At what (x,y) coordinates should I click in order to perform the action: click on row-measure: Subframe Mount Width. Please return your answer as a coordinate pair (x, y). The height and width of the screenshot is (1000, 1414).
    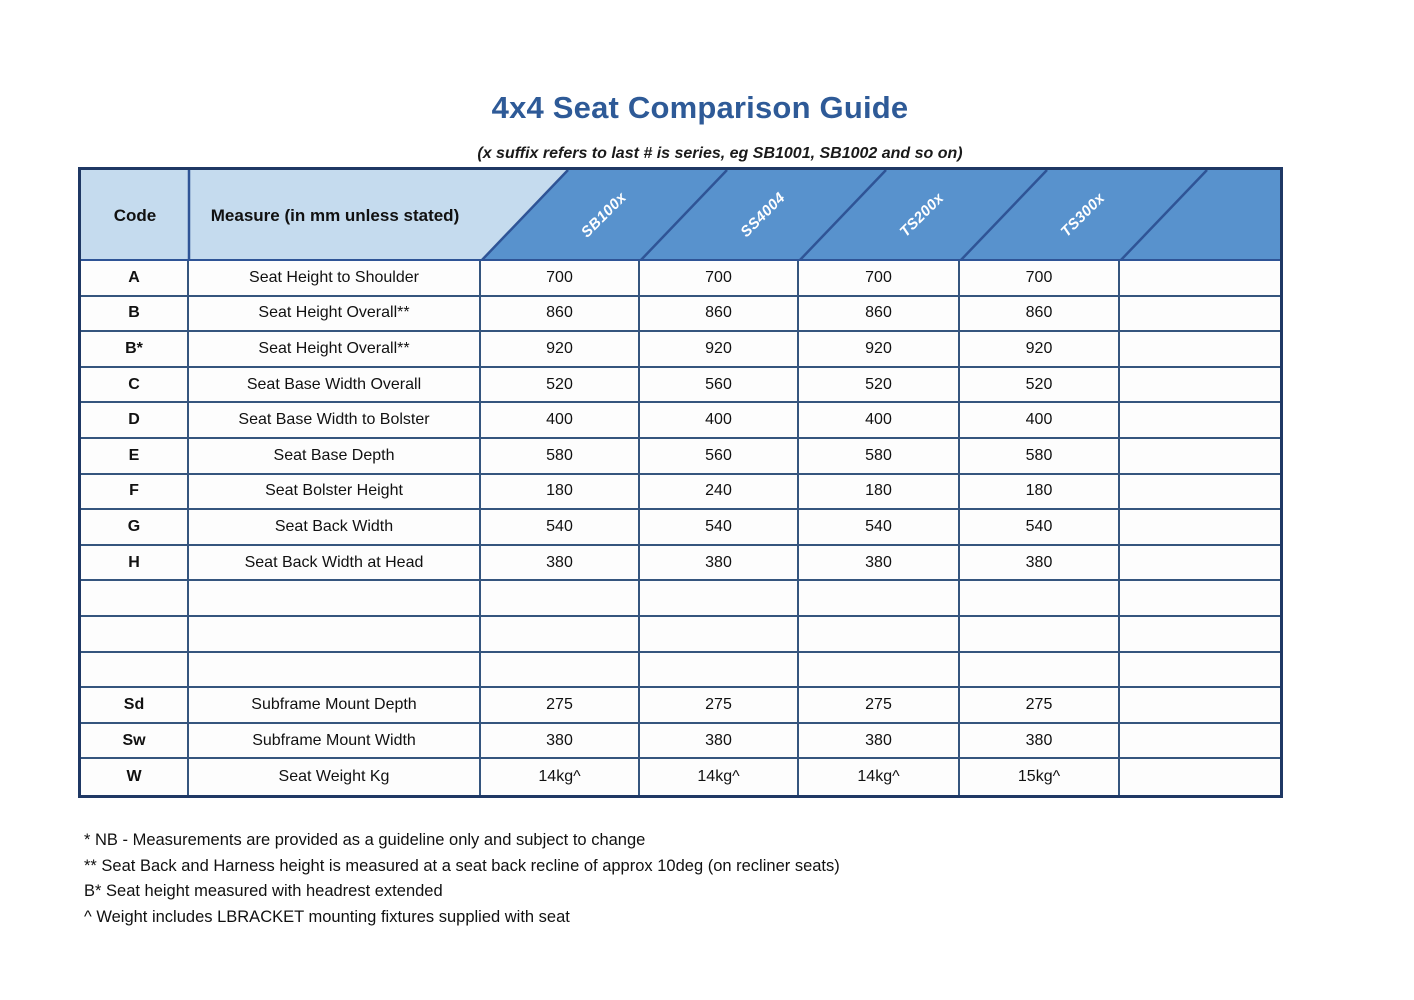
    Looking at the image, I should click on (335, 740).